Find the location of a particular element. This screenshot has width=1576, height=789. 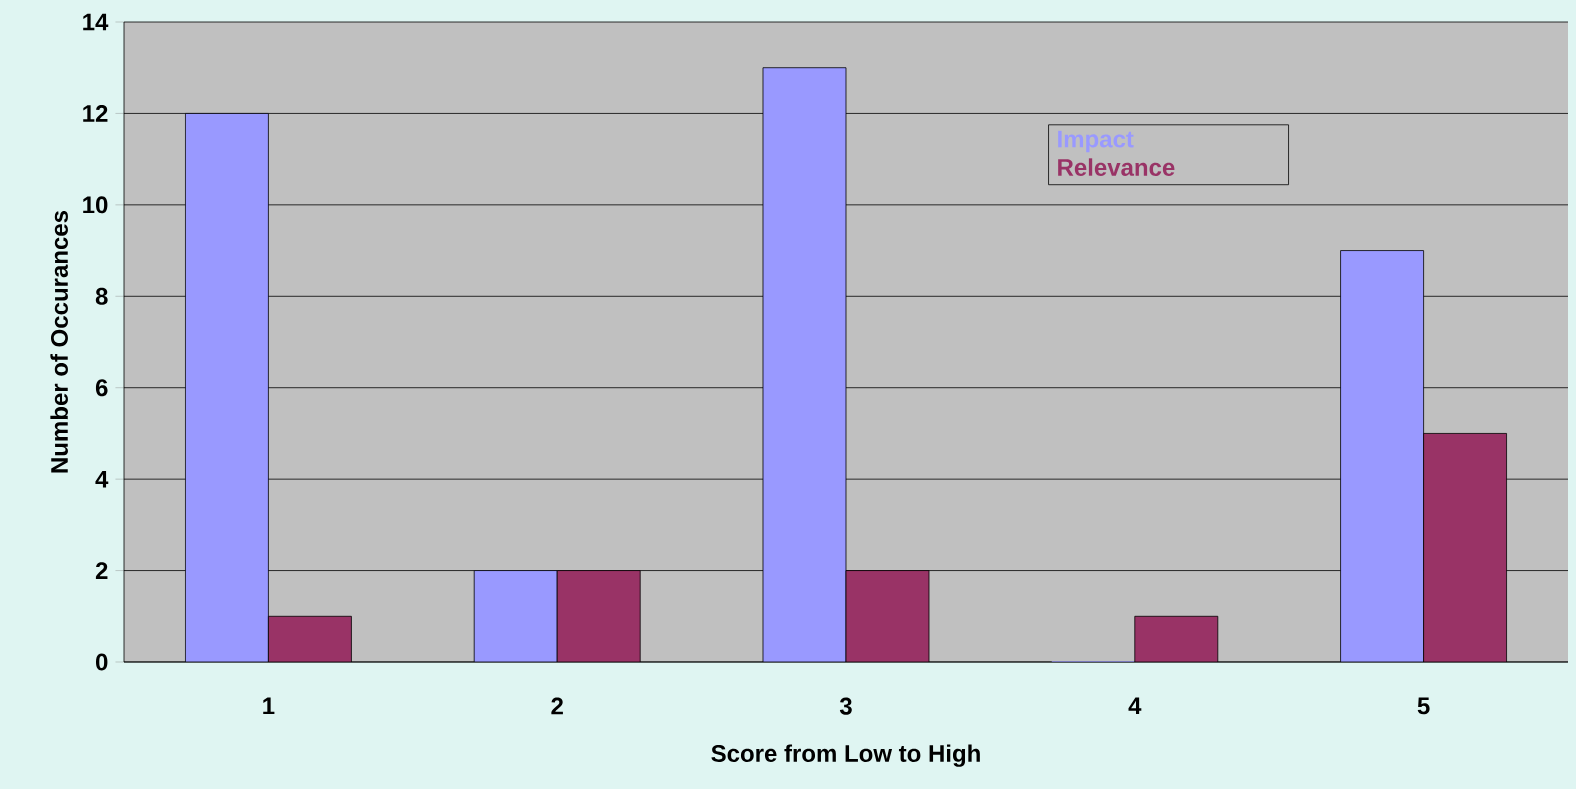

y-axis-title: Number of Occurances is located at coordinates (59, 341).